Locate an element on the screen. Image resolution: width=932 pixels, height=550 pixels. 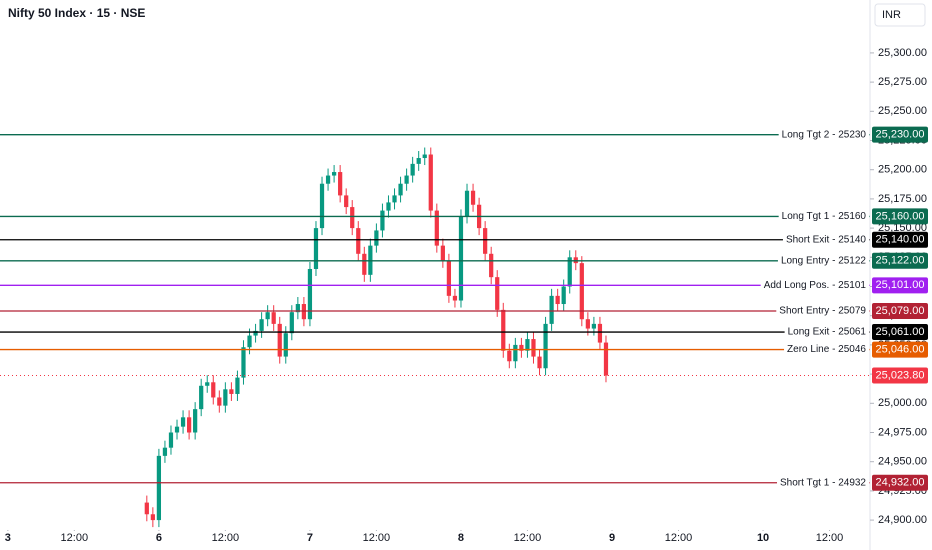
level-label: Short Exit - 25140 is located at coordinates (826, 239).